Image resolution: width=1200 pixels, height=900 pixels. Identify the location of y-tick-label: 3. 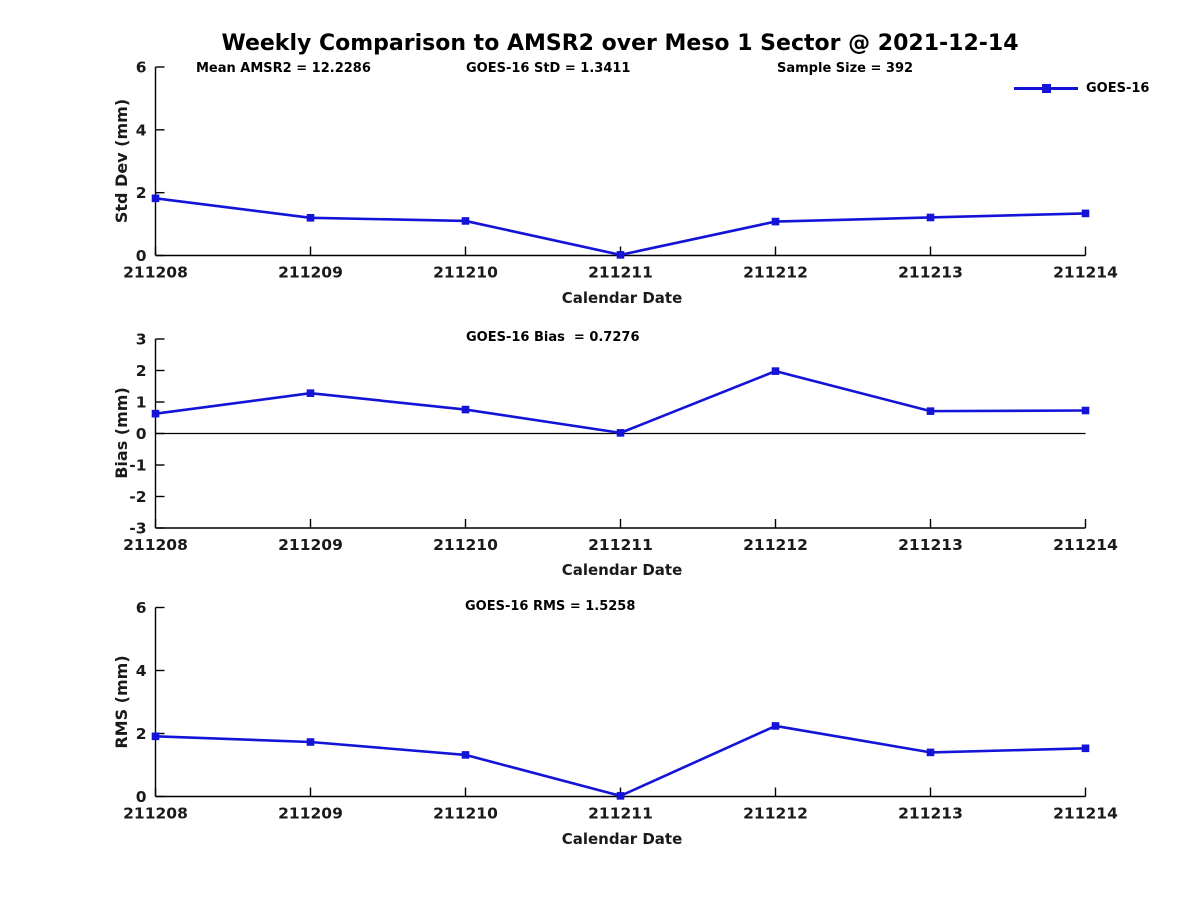
(141, 340).